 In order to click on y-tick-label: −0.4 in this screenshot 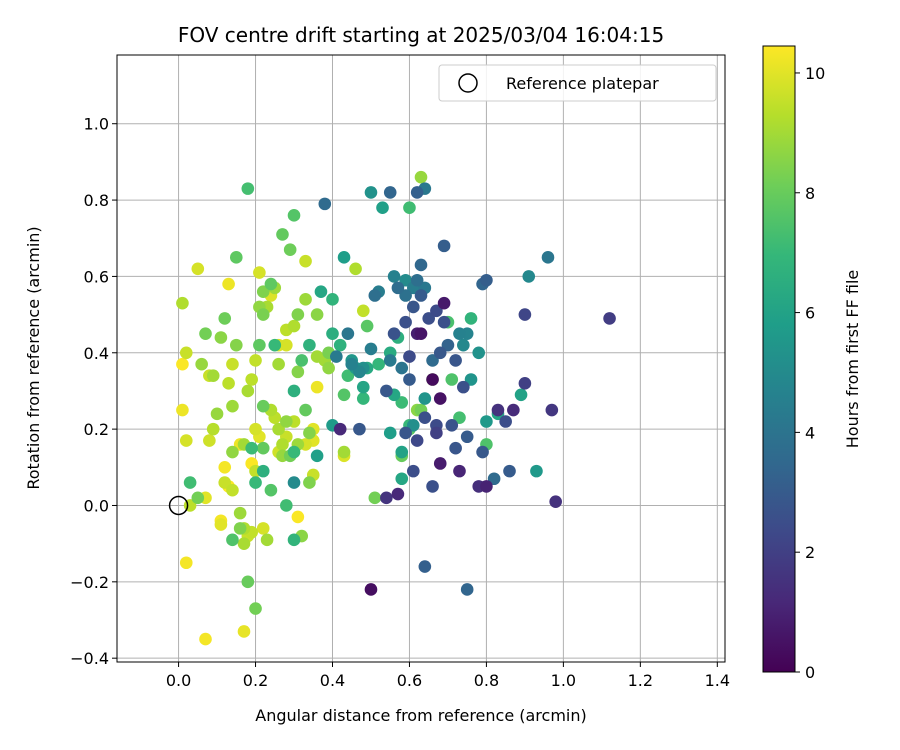, I will do `click(89, 658)`.